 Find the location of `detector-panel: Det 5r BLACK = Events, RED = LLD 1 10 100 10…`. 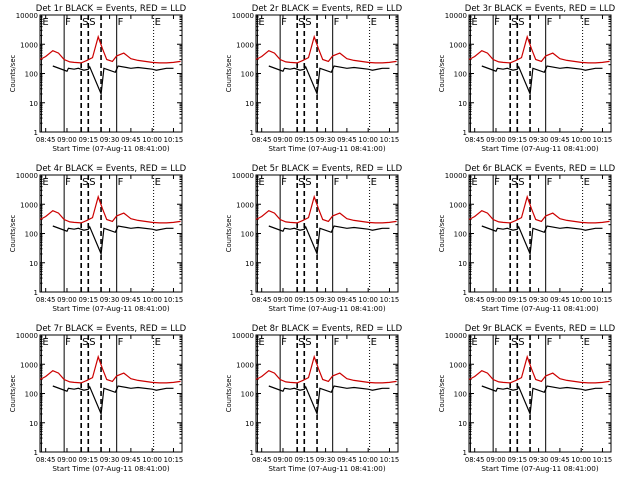

detector-panel: Det 5r BLACK = Events, RED = LLD 1 10 100 10… is located at coordinates (314, 238).